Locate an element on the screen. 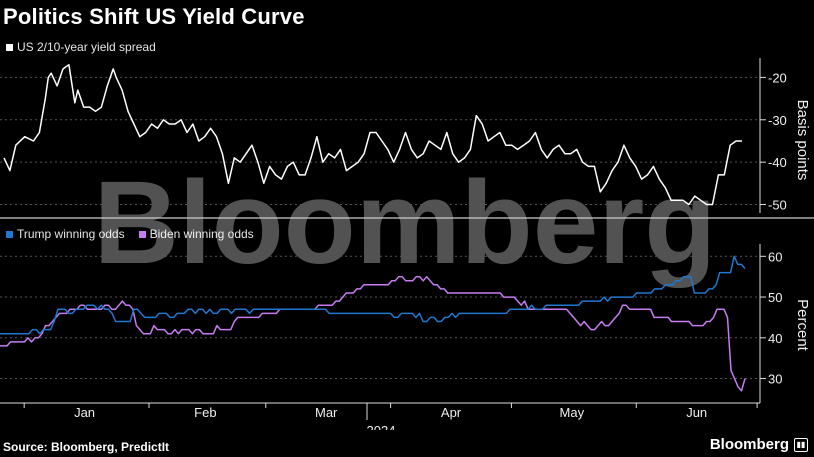  source-note: Source: Bloomberg, PredictIt is located at coordinates (86, 447).